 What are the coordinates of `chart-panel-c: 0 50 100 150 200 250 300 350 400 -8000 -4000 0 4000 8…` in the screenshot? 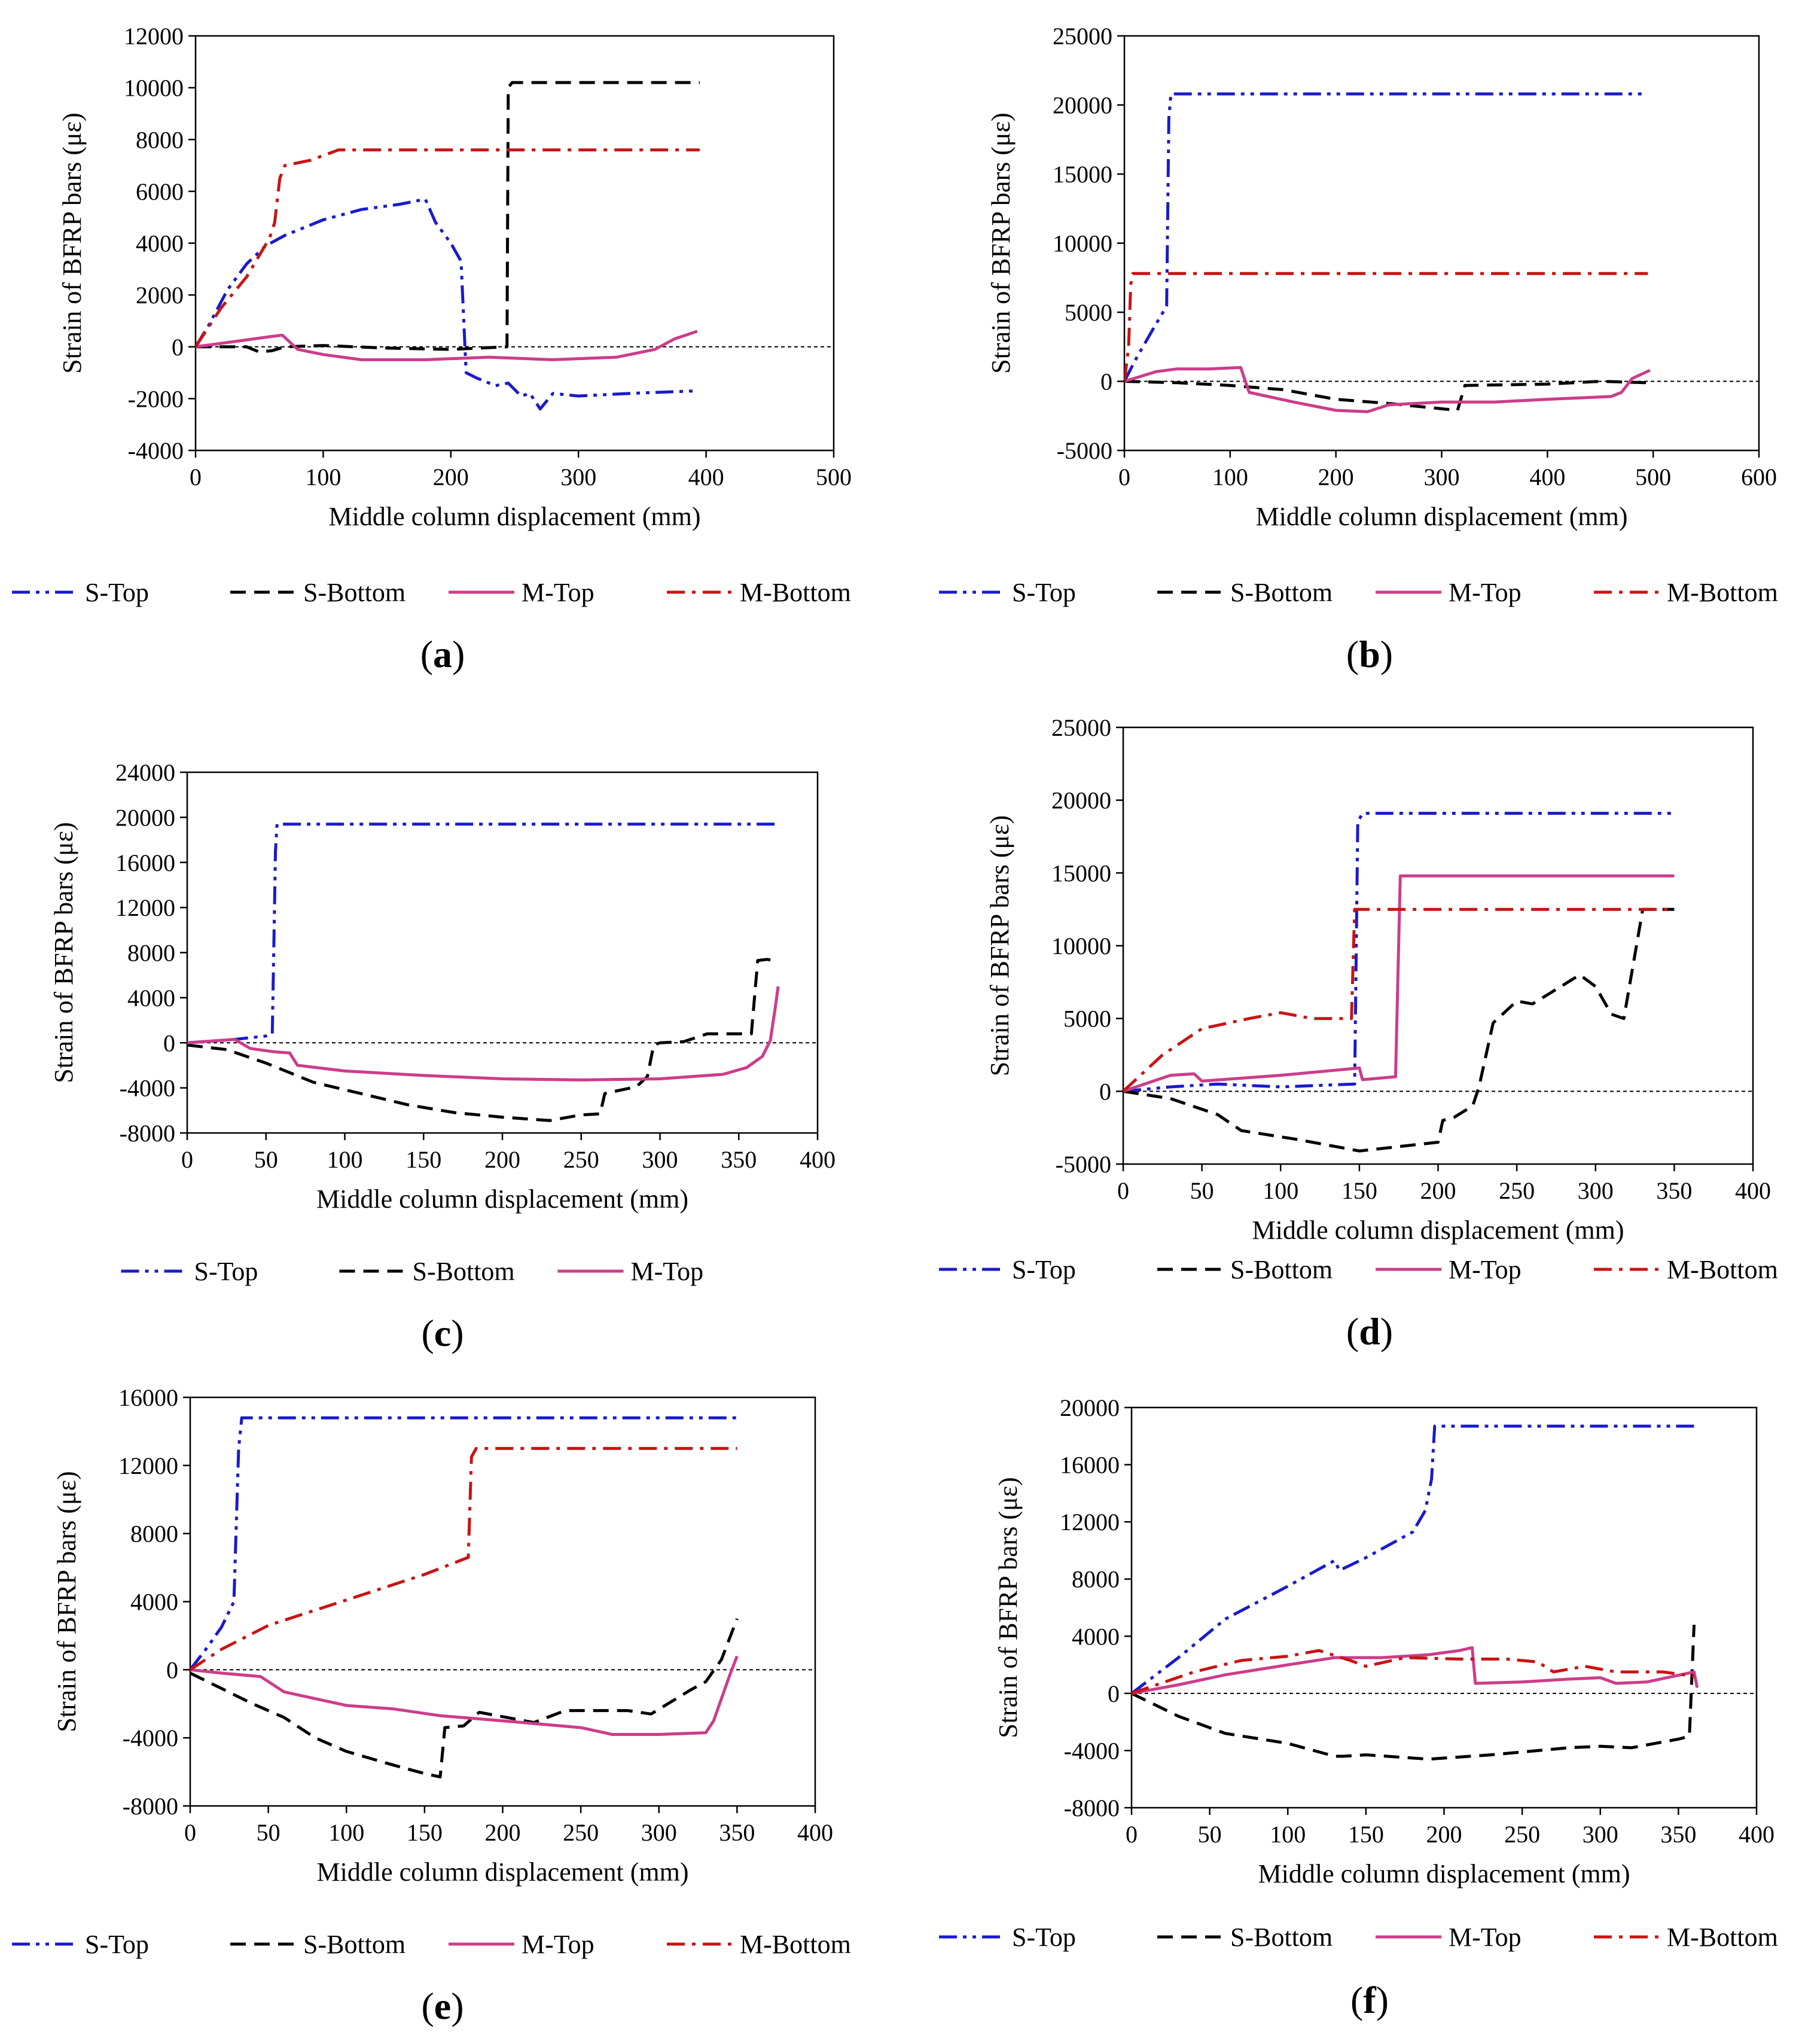 It's located at (443, 1056).